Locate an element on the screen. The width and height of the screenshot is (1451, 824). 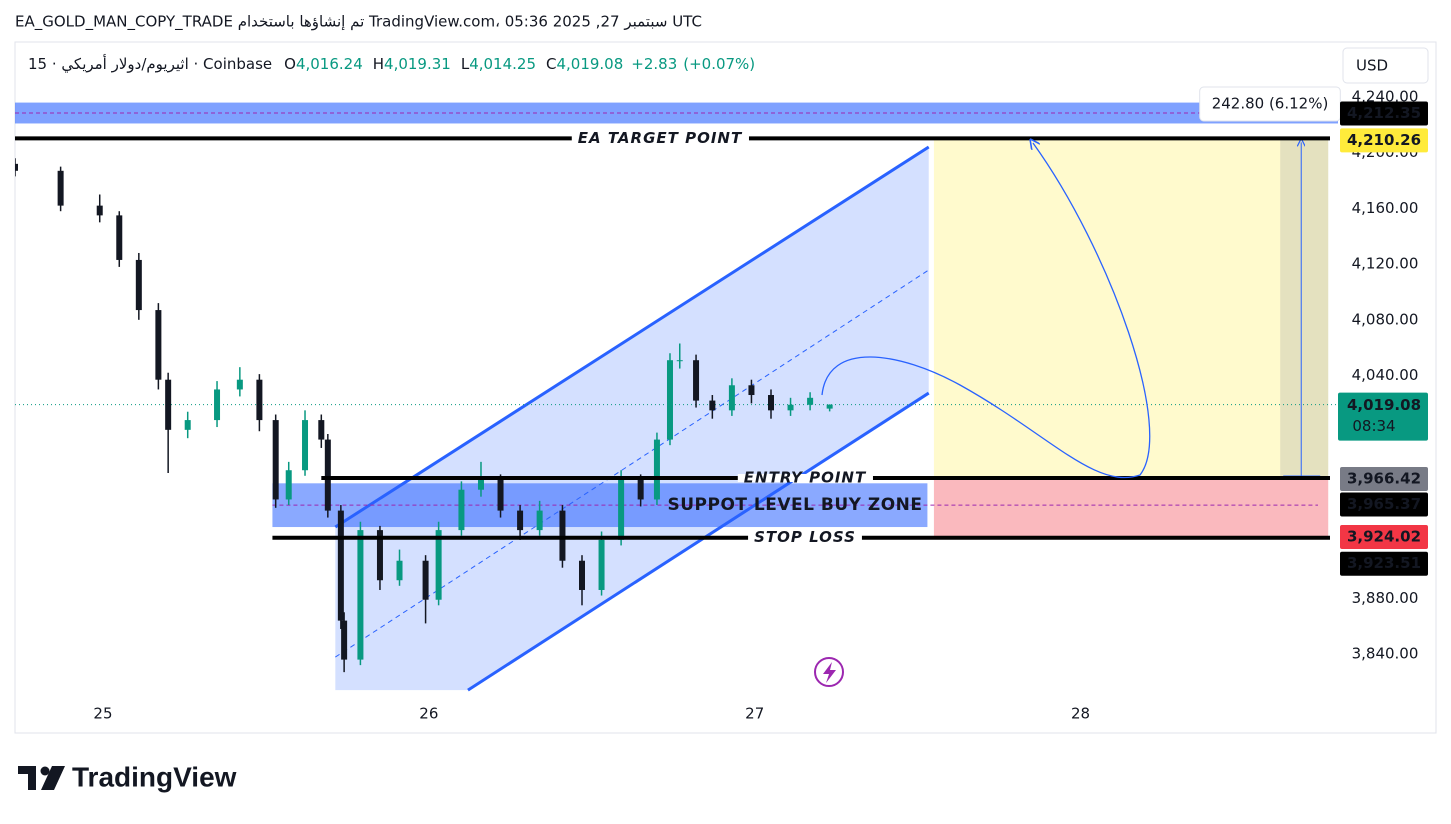
x-tick-label: 28 is located at coordinates (1080, 714).